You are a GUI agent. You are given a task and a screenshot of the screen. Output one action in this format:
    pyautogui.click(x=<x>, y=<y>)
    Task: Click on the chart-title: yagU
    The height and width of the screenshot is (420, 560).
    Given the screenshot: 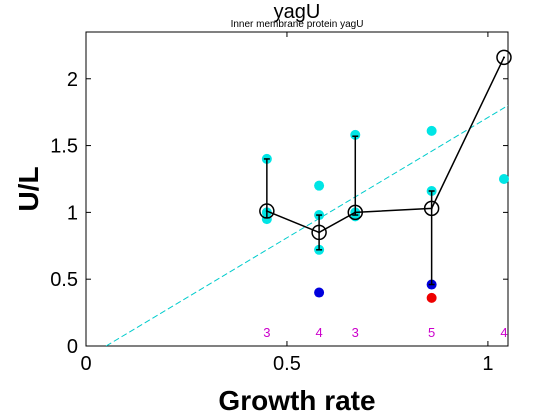 What is the action you would take?
    pyautogui.click(x=297, y=12)
    